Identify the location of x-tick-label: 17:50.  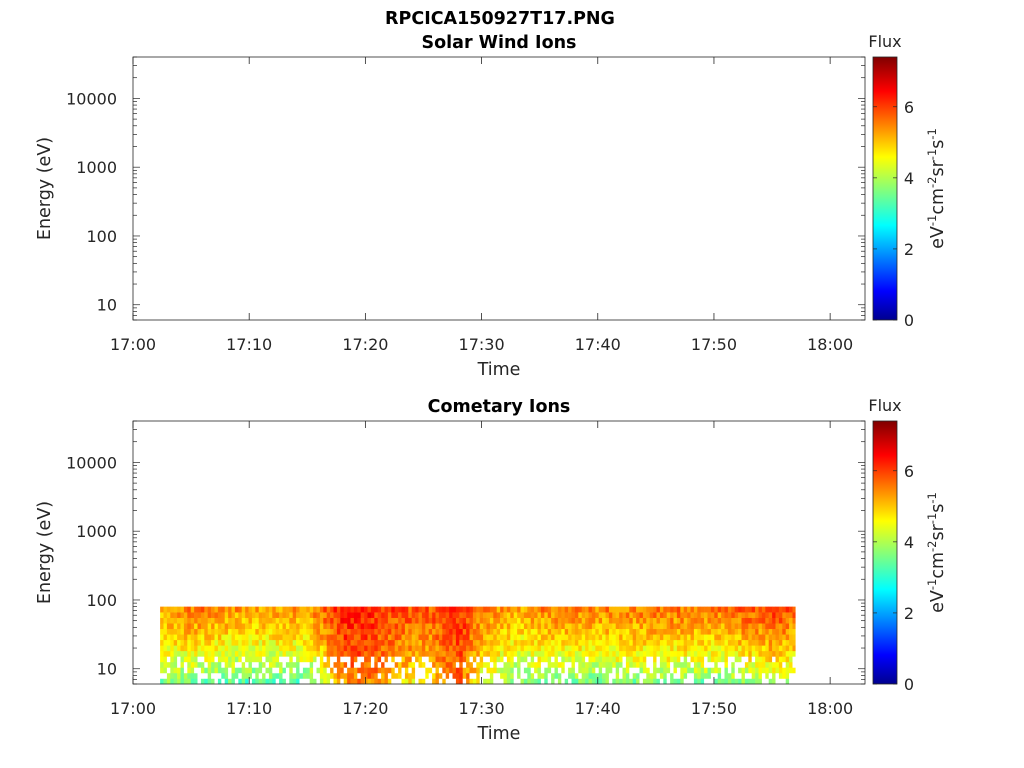
(714, 708).